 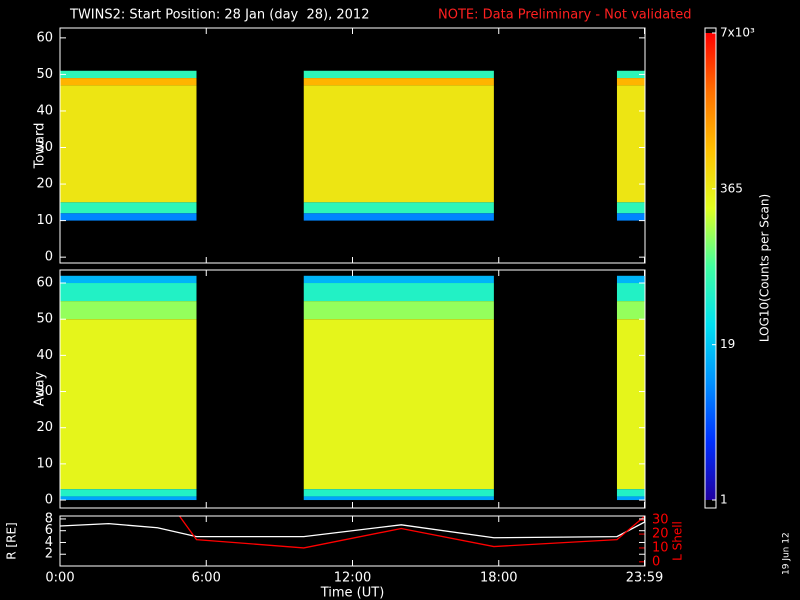 What do you see at coordinates (49, 542) in the screenshot?
I see `y-tick-label: 4` at bounding box center [49, 542].